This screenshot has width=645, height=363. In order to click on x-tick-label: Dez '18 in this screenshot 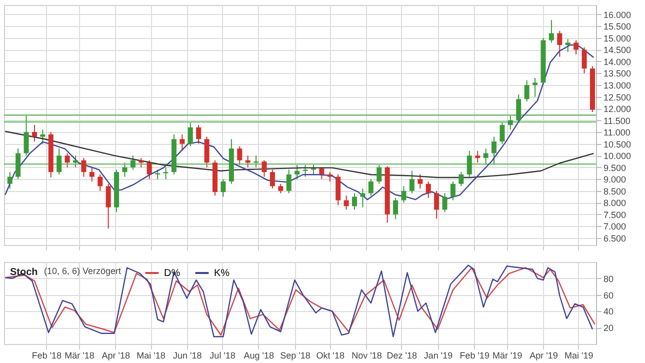, I will do `click(402, 355)`.